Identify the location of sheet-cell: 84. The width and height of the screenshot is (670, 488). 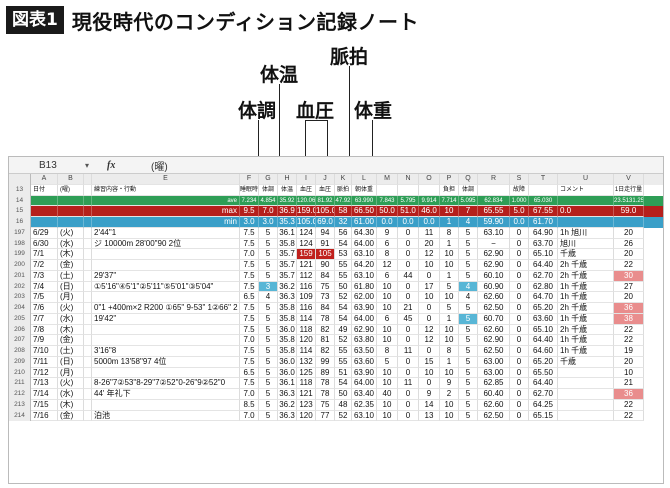
(325, 276).